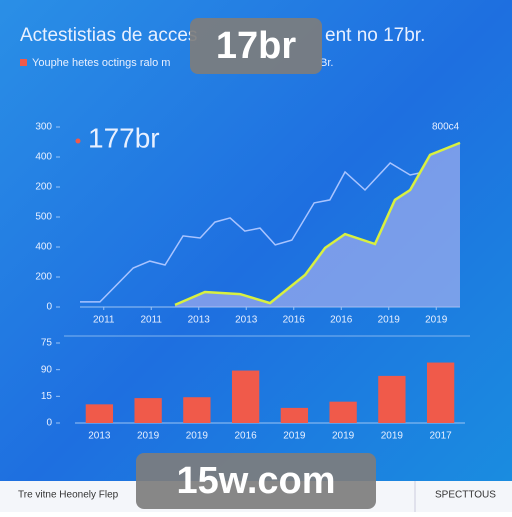 This screenshot has width=512, height=517. Describe the element at coordinates (124, 137) in the screenshot. I see `annotation: 177br` at that location.